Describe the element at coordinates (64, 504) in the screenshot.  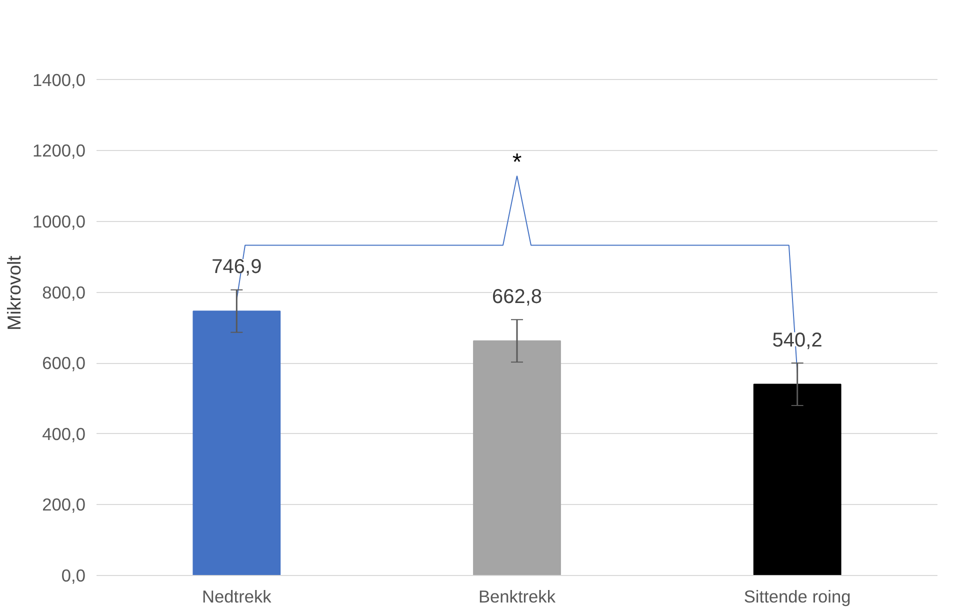
I see `y-tick-label: 200,0` at that location.